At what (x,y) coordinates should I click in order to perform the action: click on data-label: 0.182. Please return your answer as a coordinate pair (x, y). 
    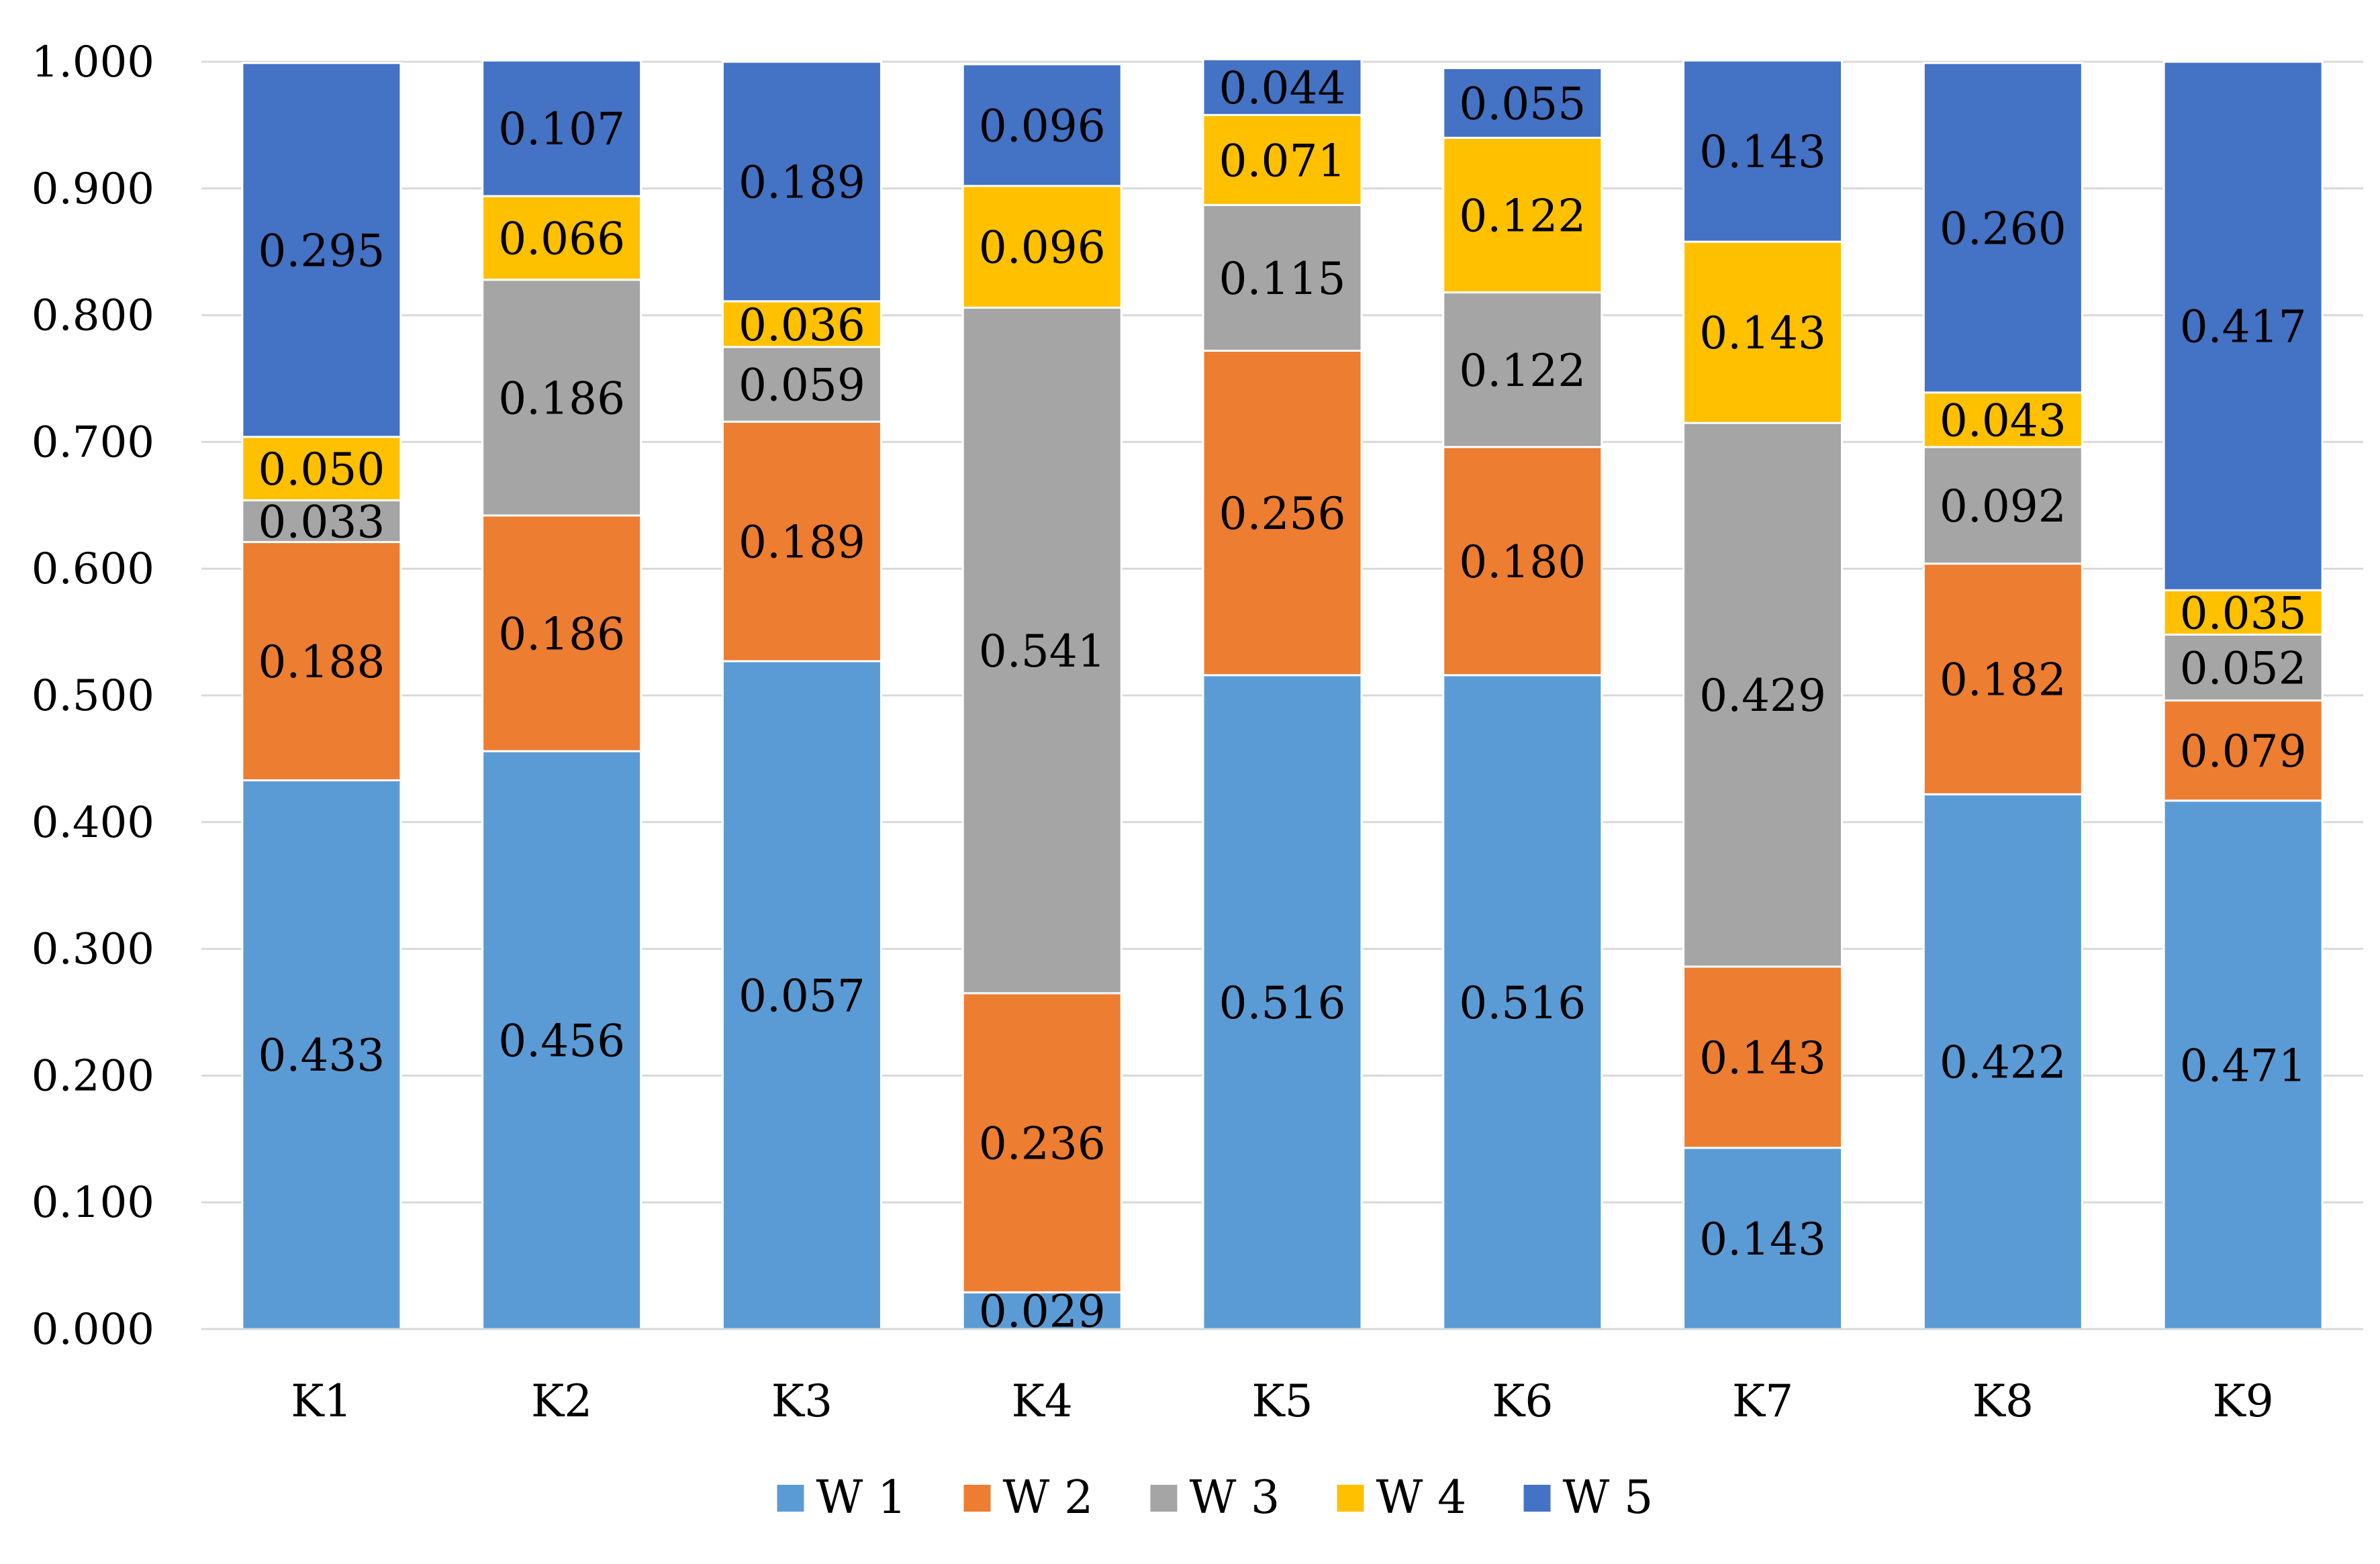
    Looking at the image, I should click on (2003, 679).